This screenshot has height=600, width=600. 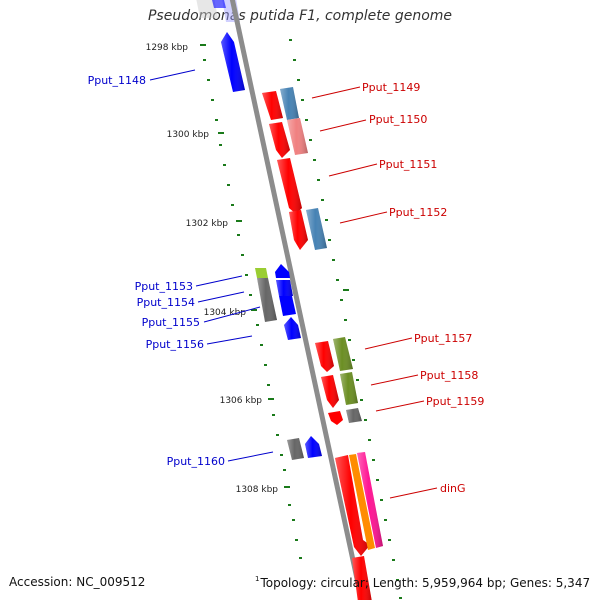 I want to click on scale-label-1306: 1306 kbp, so click(x=241, y=401).